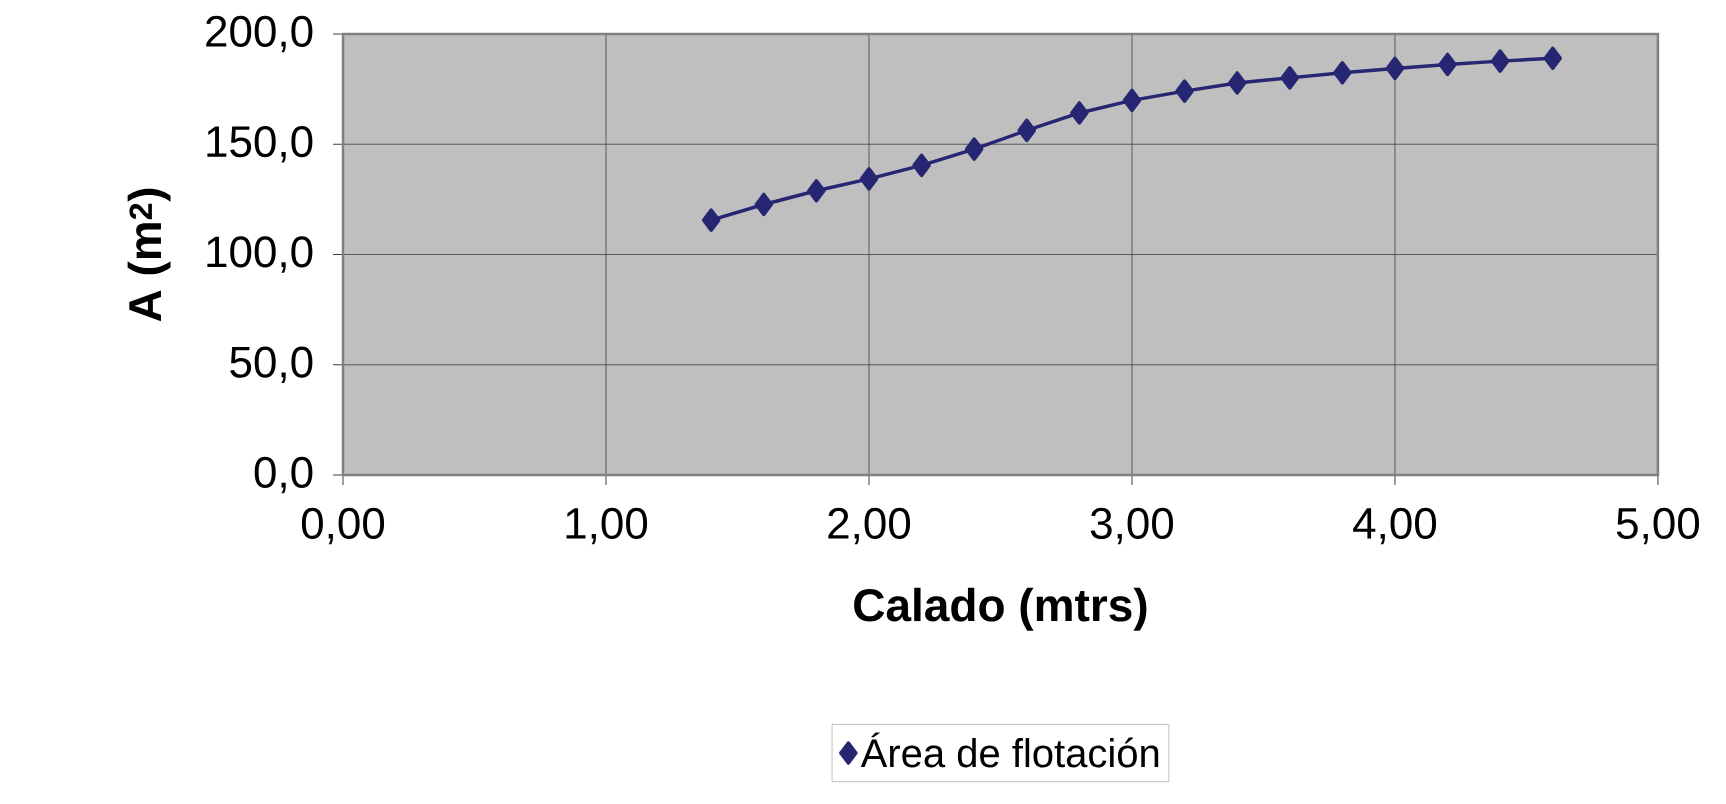  I want to click on legend-label: Área de flotación, so click(1009, 750).